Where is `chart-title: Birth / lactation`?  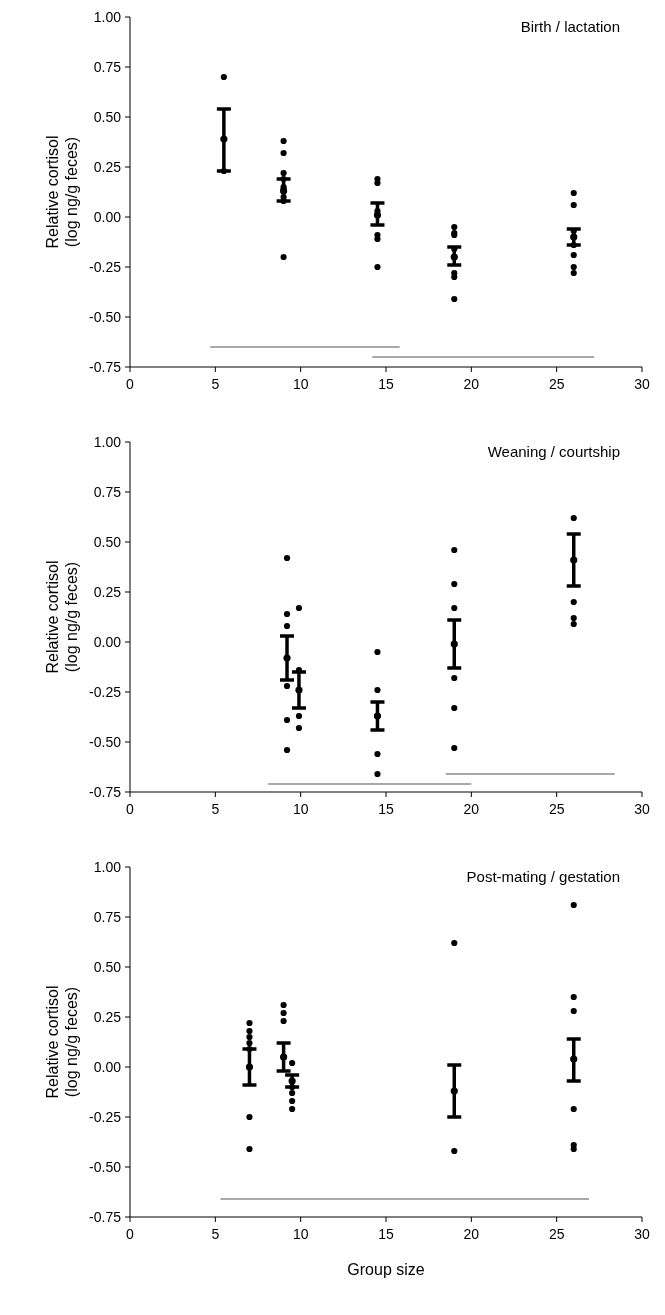 chart-title: Birth / lactation is located at coordinates (570, 26).